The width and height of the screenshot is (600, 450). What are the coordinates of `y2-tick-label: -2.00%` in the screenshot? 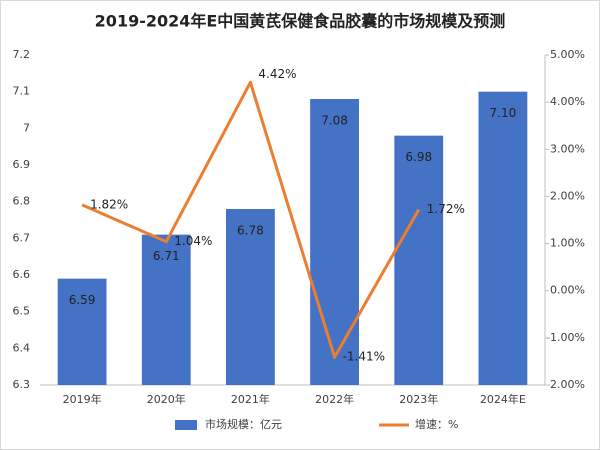 It's located at (565, 384).